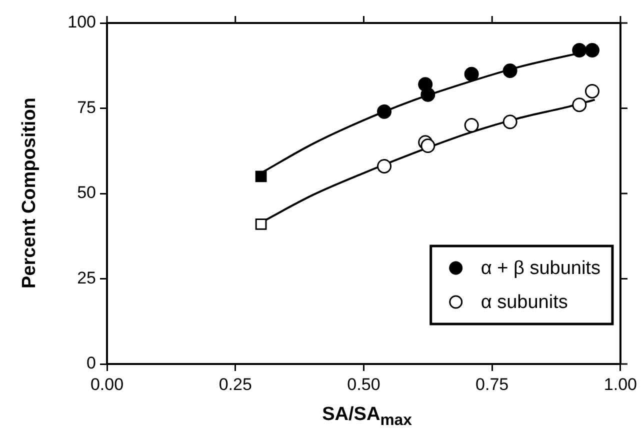 The width and height of the screenshot is (641, 447). What do you see at coordinates (86, 278) in the screenshot?
I see `y-tick-label: 25` at bounding box center [86, 278].